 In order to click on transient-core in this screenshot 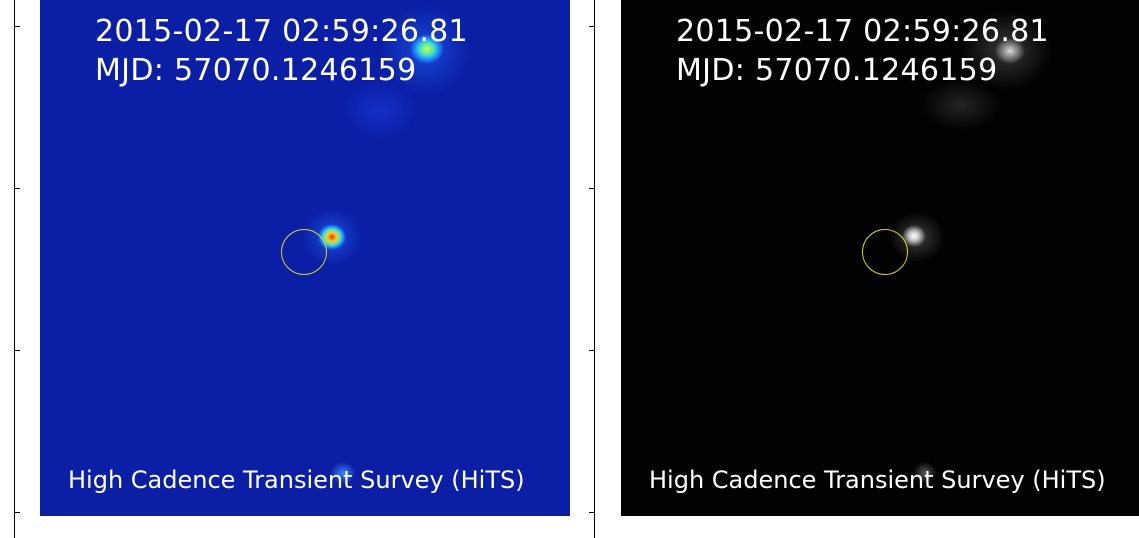, I will do `click(914, 236)`.